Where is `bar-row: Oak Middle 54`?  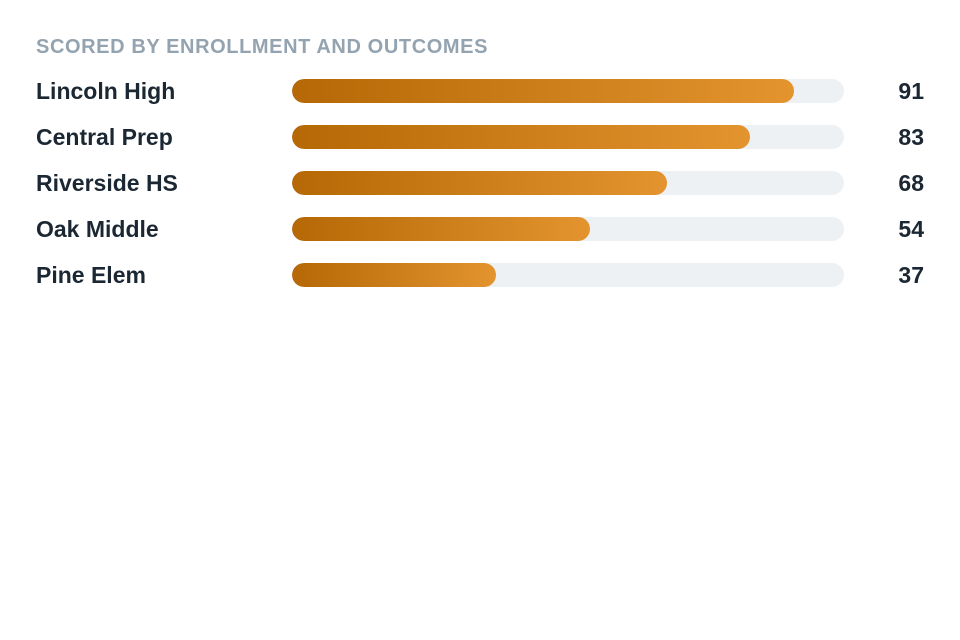
bar-row: Oak Middle 54 is located at coordinates (480, 229).